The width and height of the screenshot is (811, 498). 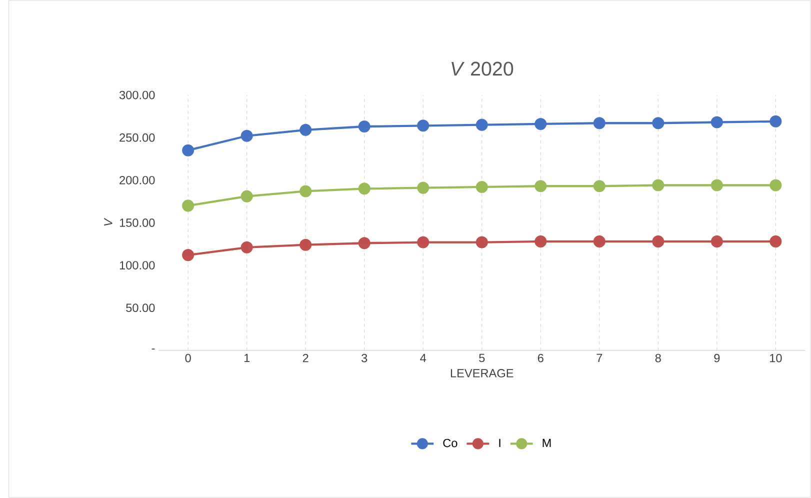 What do you see at coordinates (546, 443) in the screenshot?
I see `legend-label: M` at bounding box center [546, 443].